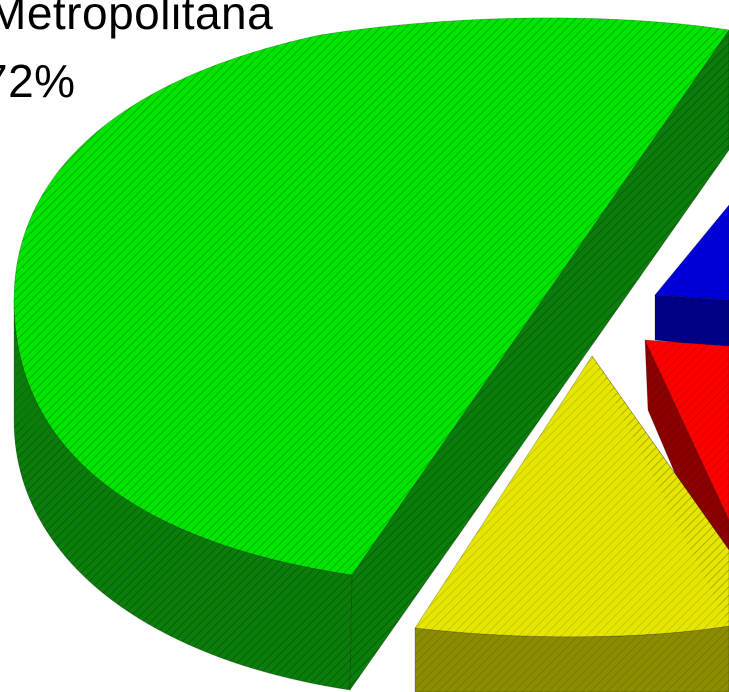 The width and height of the screenshot is (729, 692). I want to click on slice-label-name: Metropolitana, so click(137, 19).